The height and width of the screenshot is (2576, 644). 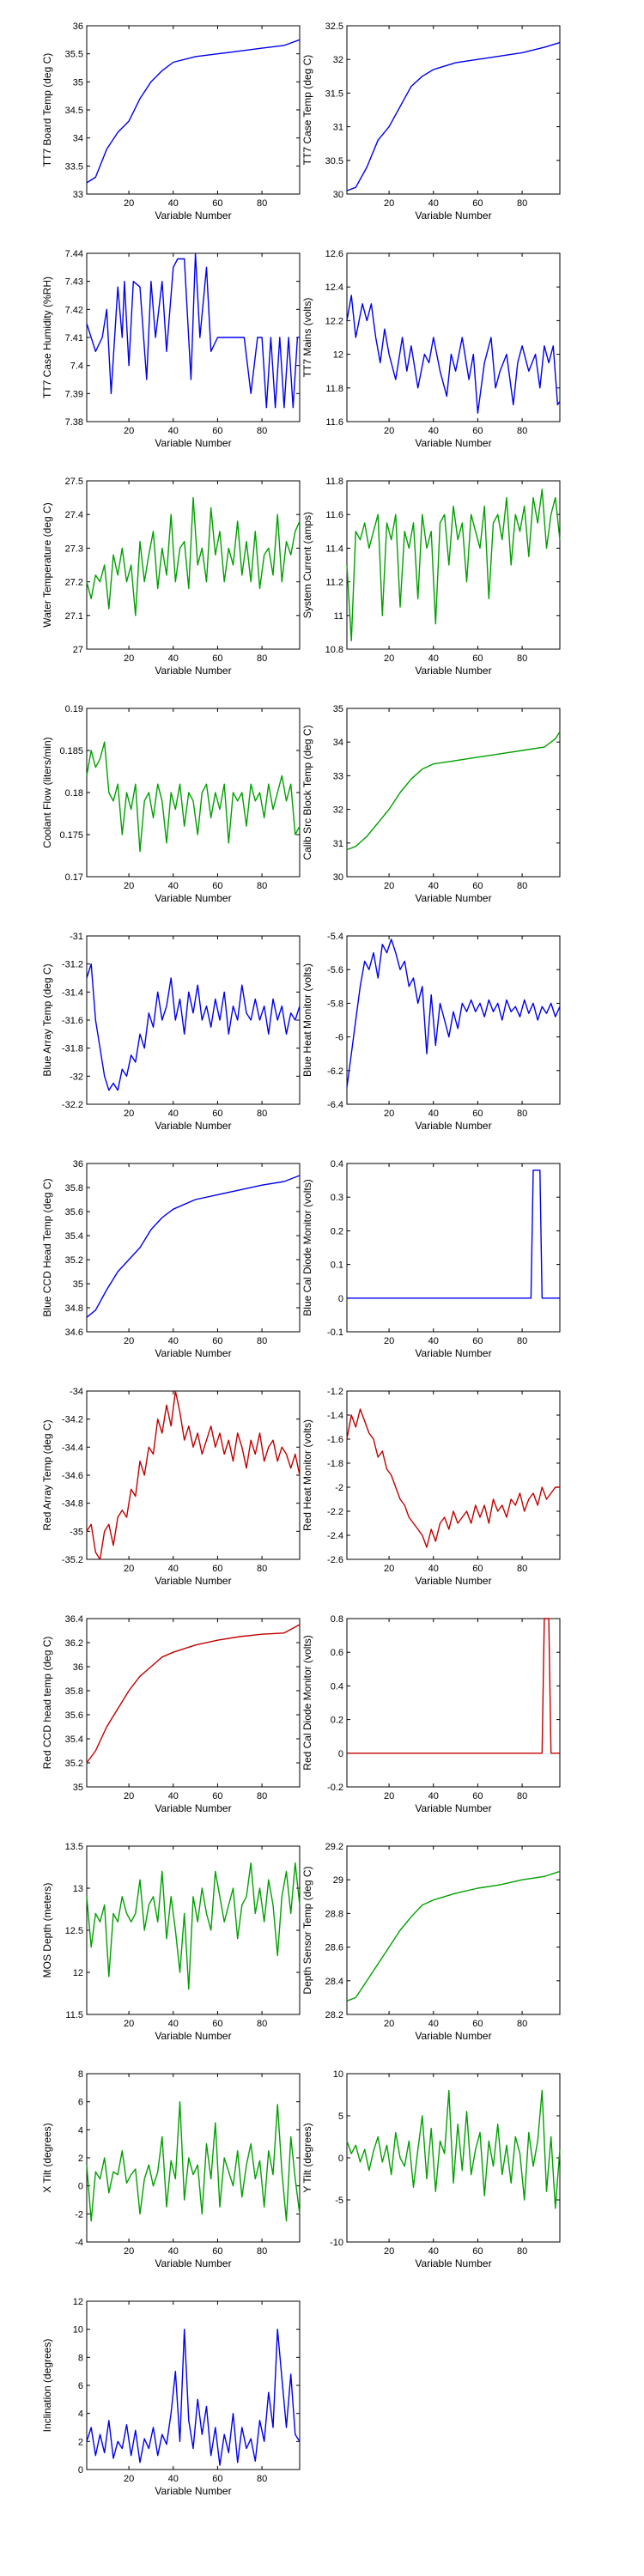 What do you see at coordinates (339, 1488) in the screenshot?
I see `y-tick-label: -2` at bounding box center [339, 1488].